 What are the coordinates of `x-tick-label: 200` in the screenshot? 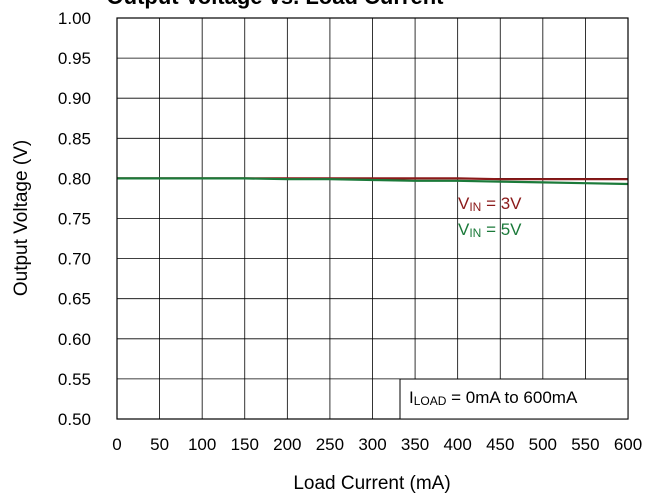 It's located at (287, 444).